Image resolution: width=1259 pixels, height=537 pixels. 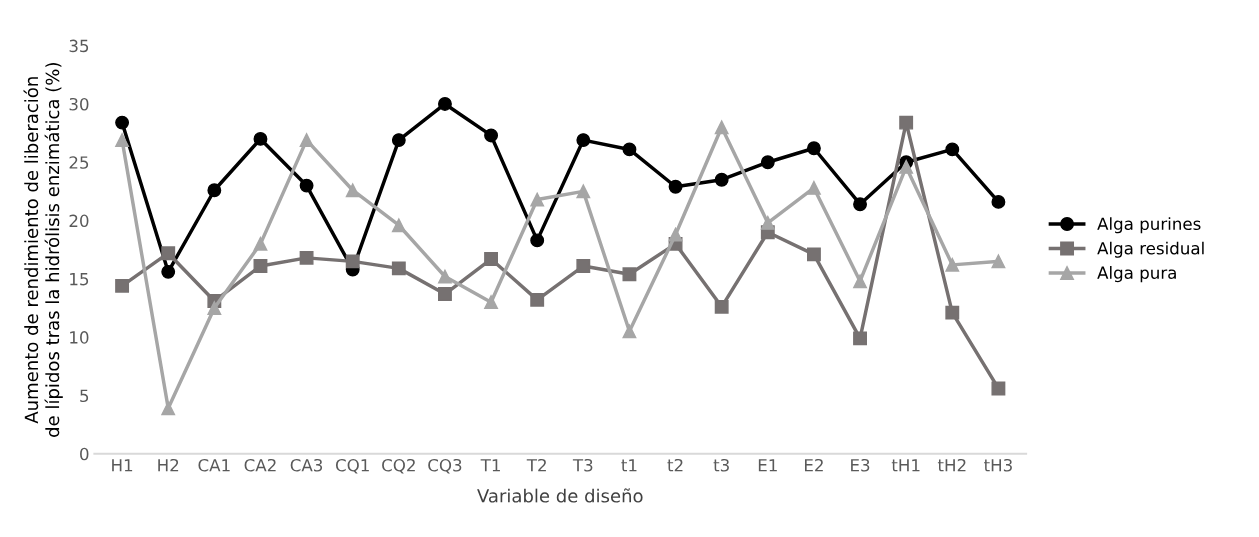 I want to click on x-tick-label: E1, so click(x=767, y=465).